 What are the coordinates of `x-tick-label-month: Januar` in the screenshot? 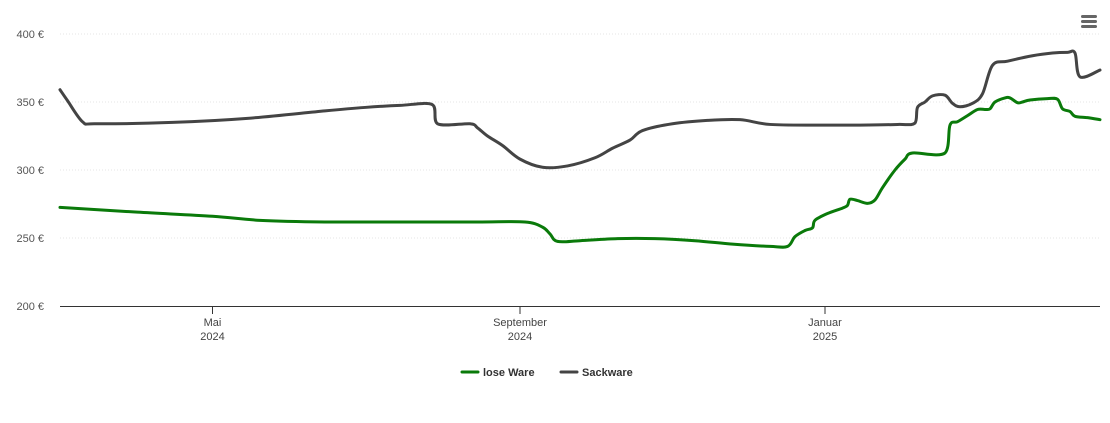 It's located at (825, 323).